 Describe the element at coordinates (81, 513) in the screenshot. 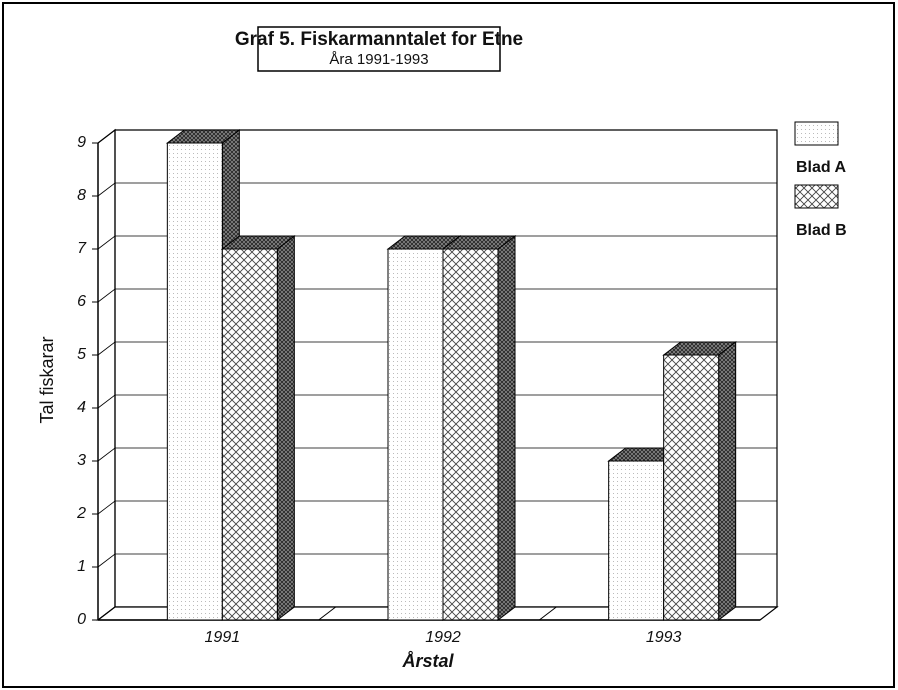

I see `y-tick-label: 2` at that location.